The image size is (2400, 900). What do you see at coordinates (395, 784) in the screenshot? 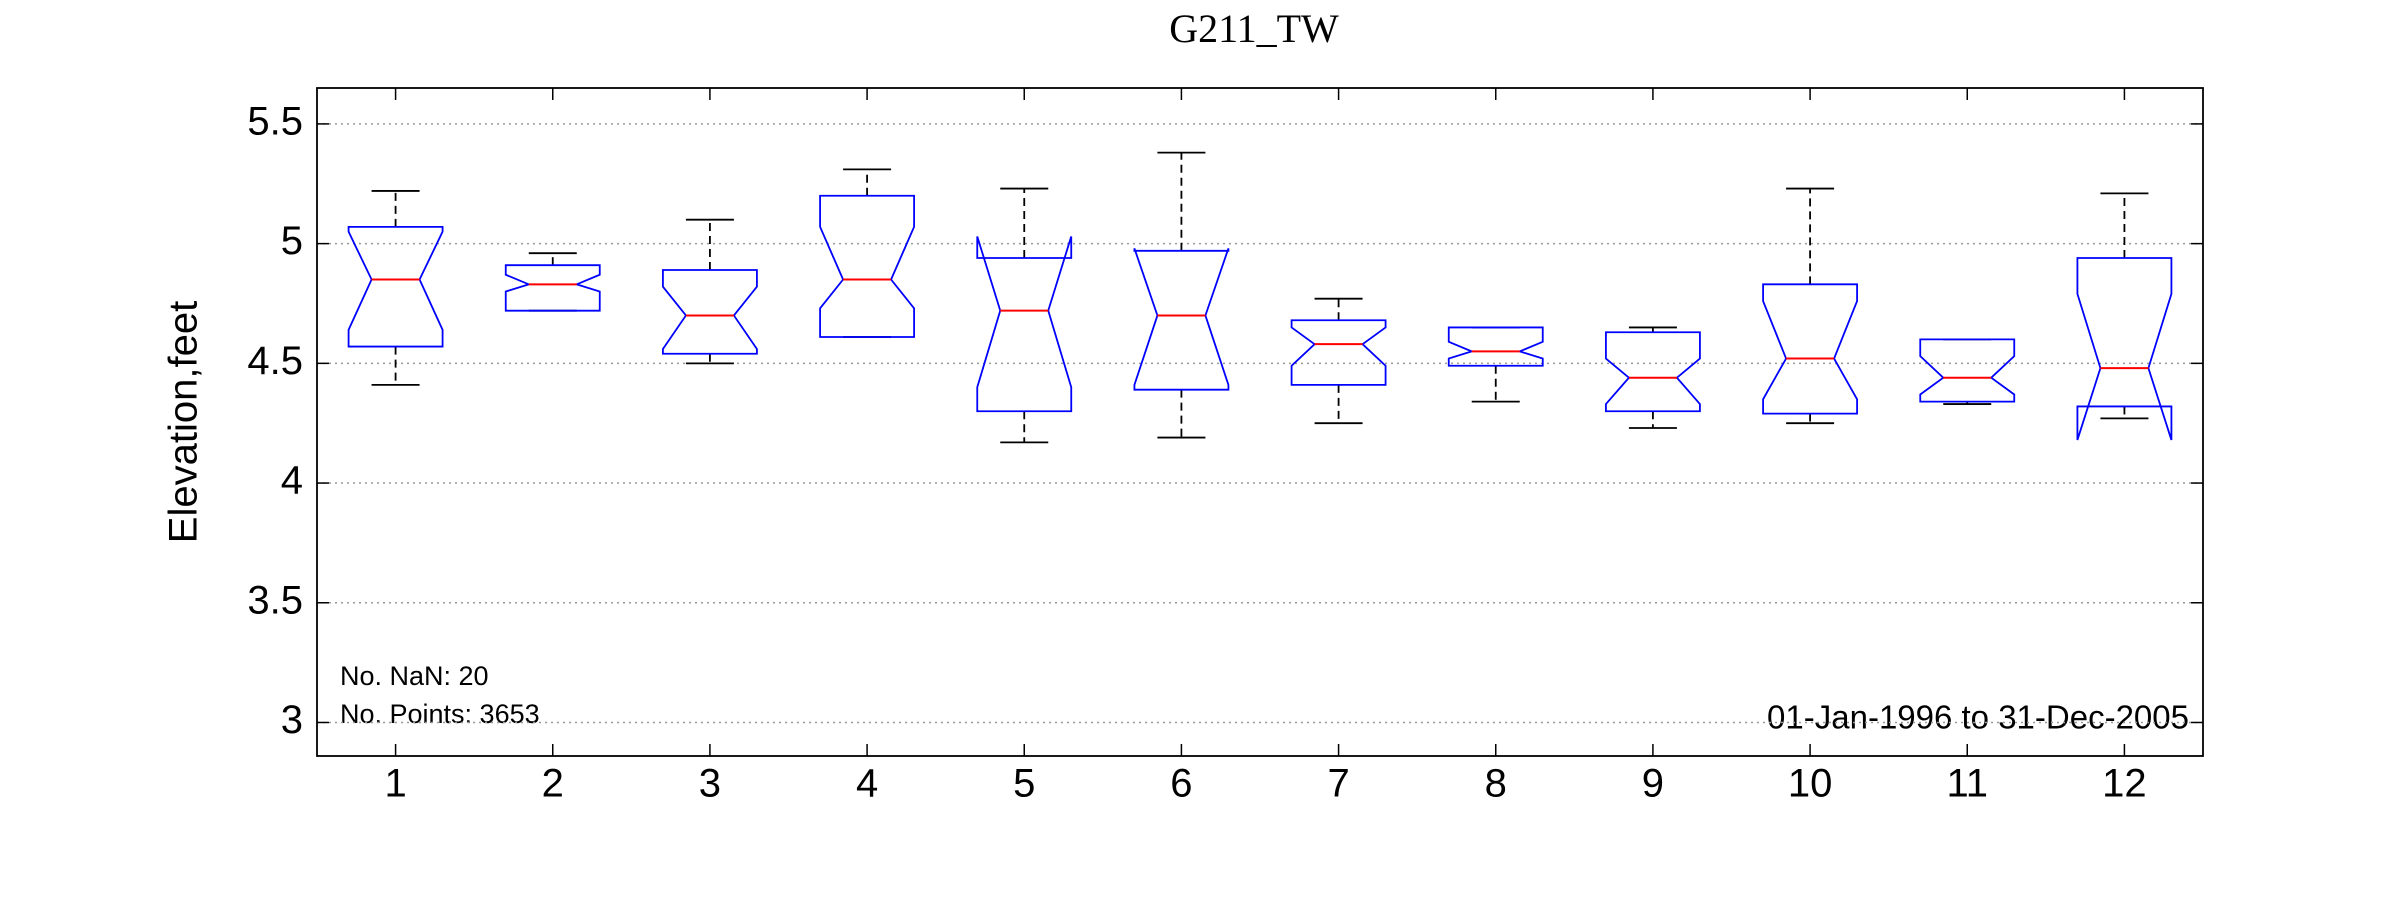
I see `x-tick-label: 1` at bounding box center [395, 784].